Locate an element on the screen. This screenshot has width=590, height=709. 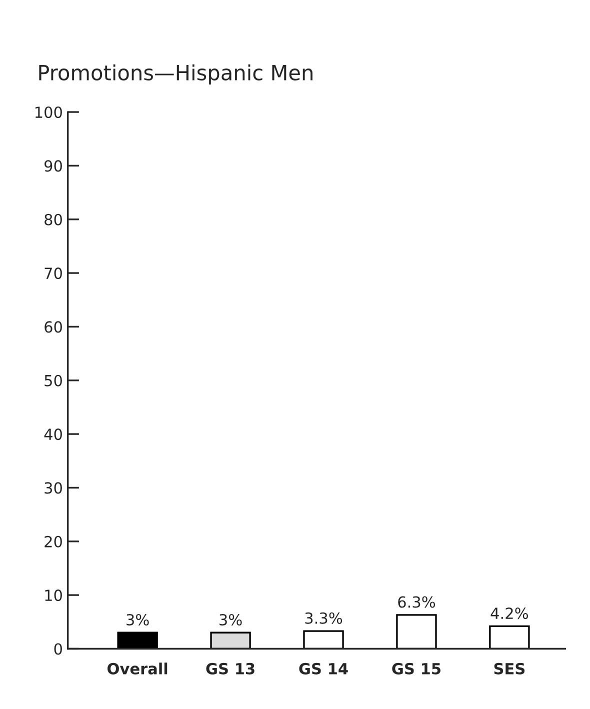
y-tick-label: 50 is located at coordinates (53, 380).